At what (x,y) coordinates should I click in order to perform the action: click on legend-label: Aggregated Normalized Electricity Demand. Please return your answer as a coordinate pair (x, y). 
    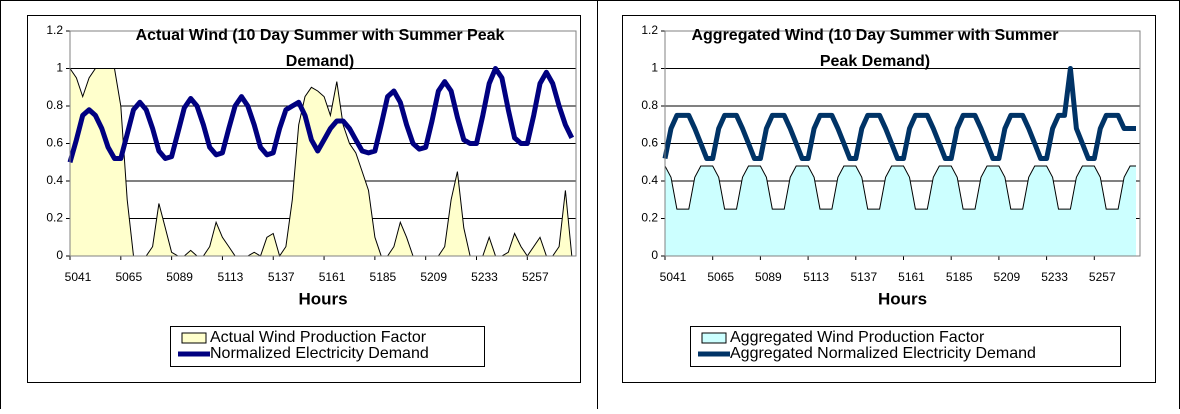
    Looking at the image, I should click on (883, 353).